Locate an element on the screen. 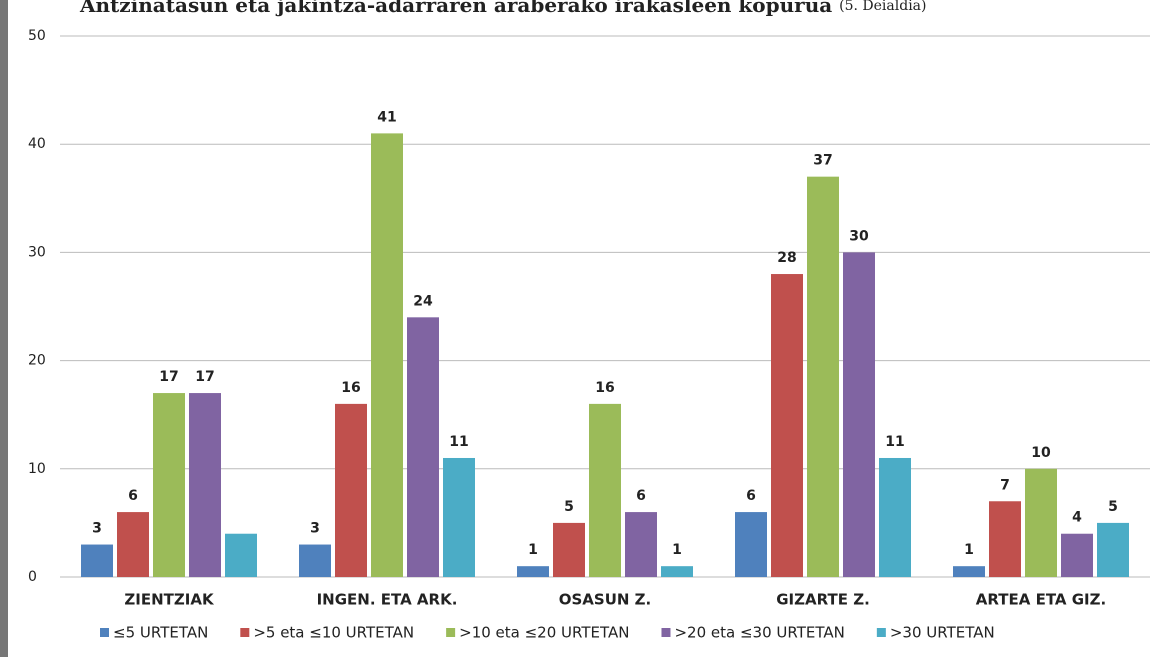 The width and height of the screenshot is (1160, 657). data-label: 24 is located at coordinates (423, 301).